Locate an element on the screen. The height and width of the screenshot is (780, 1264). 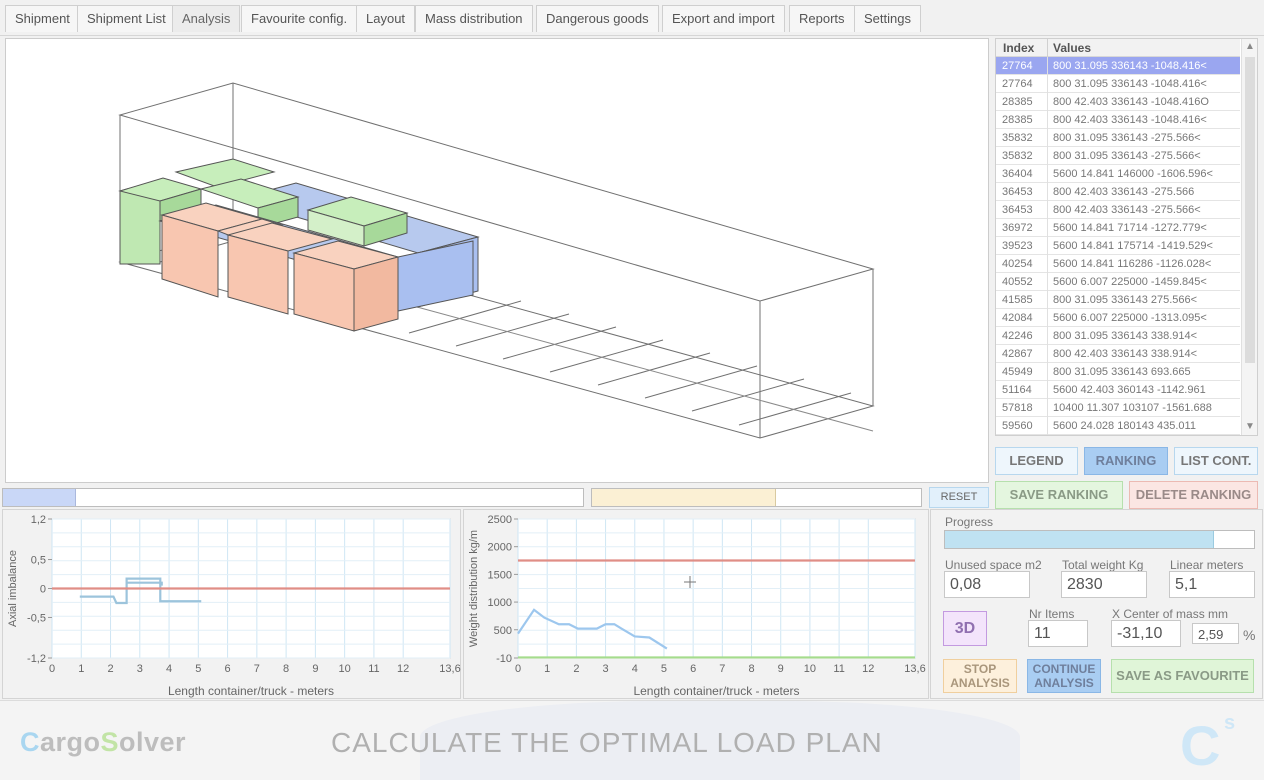
x-tick-label: 10 is located at coordinates (810, 669).